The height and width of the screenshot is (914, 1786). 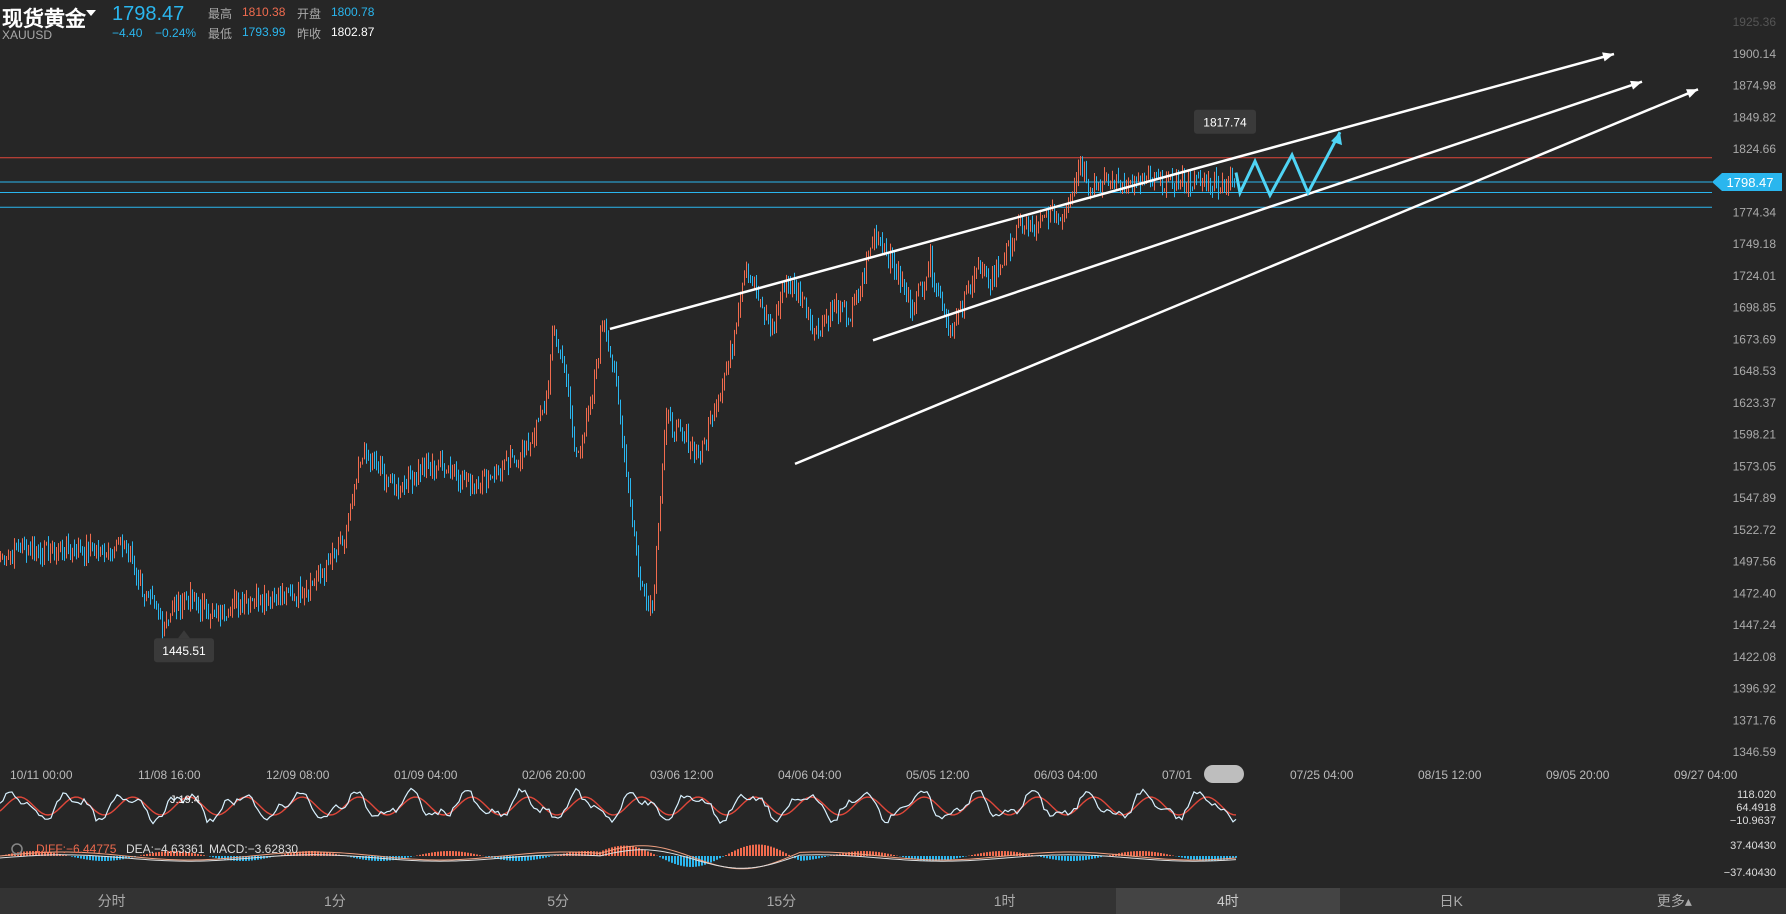 What do you see at coordinates (1224, 774) in the screenshot?
I see `time-cursor` at bounding box center [1224, 774].